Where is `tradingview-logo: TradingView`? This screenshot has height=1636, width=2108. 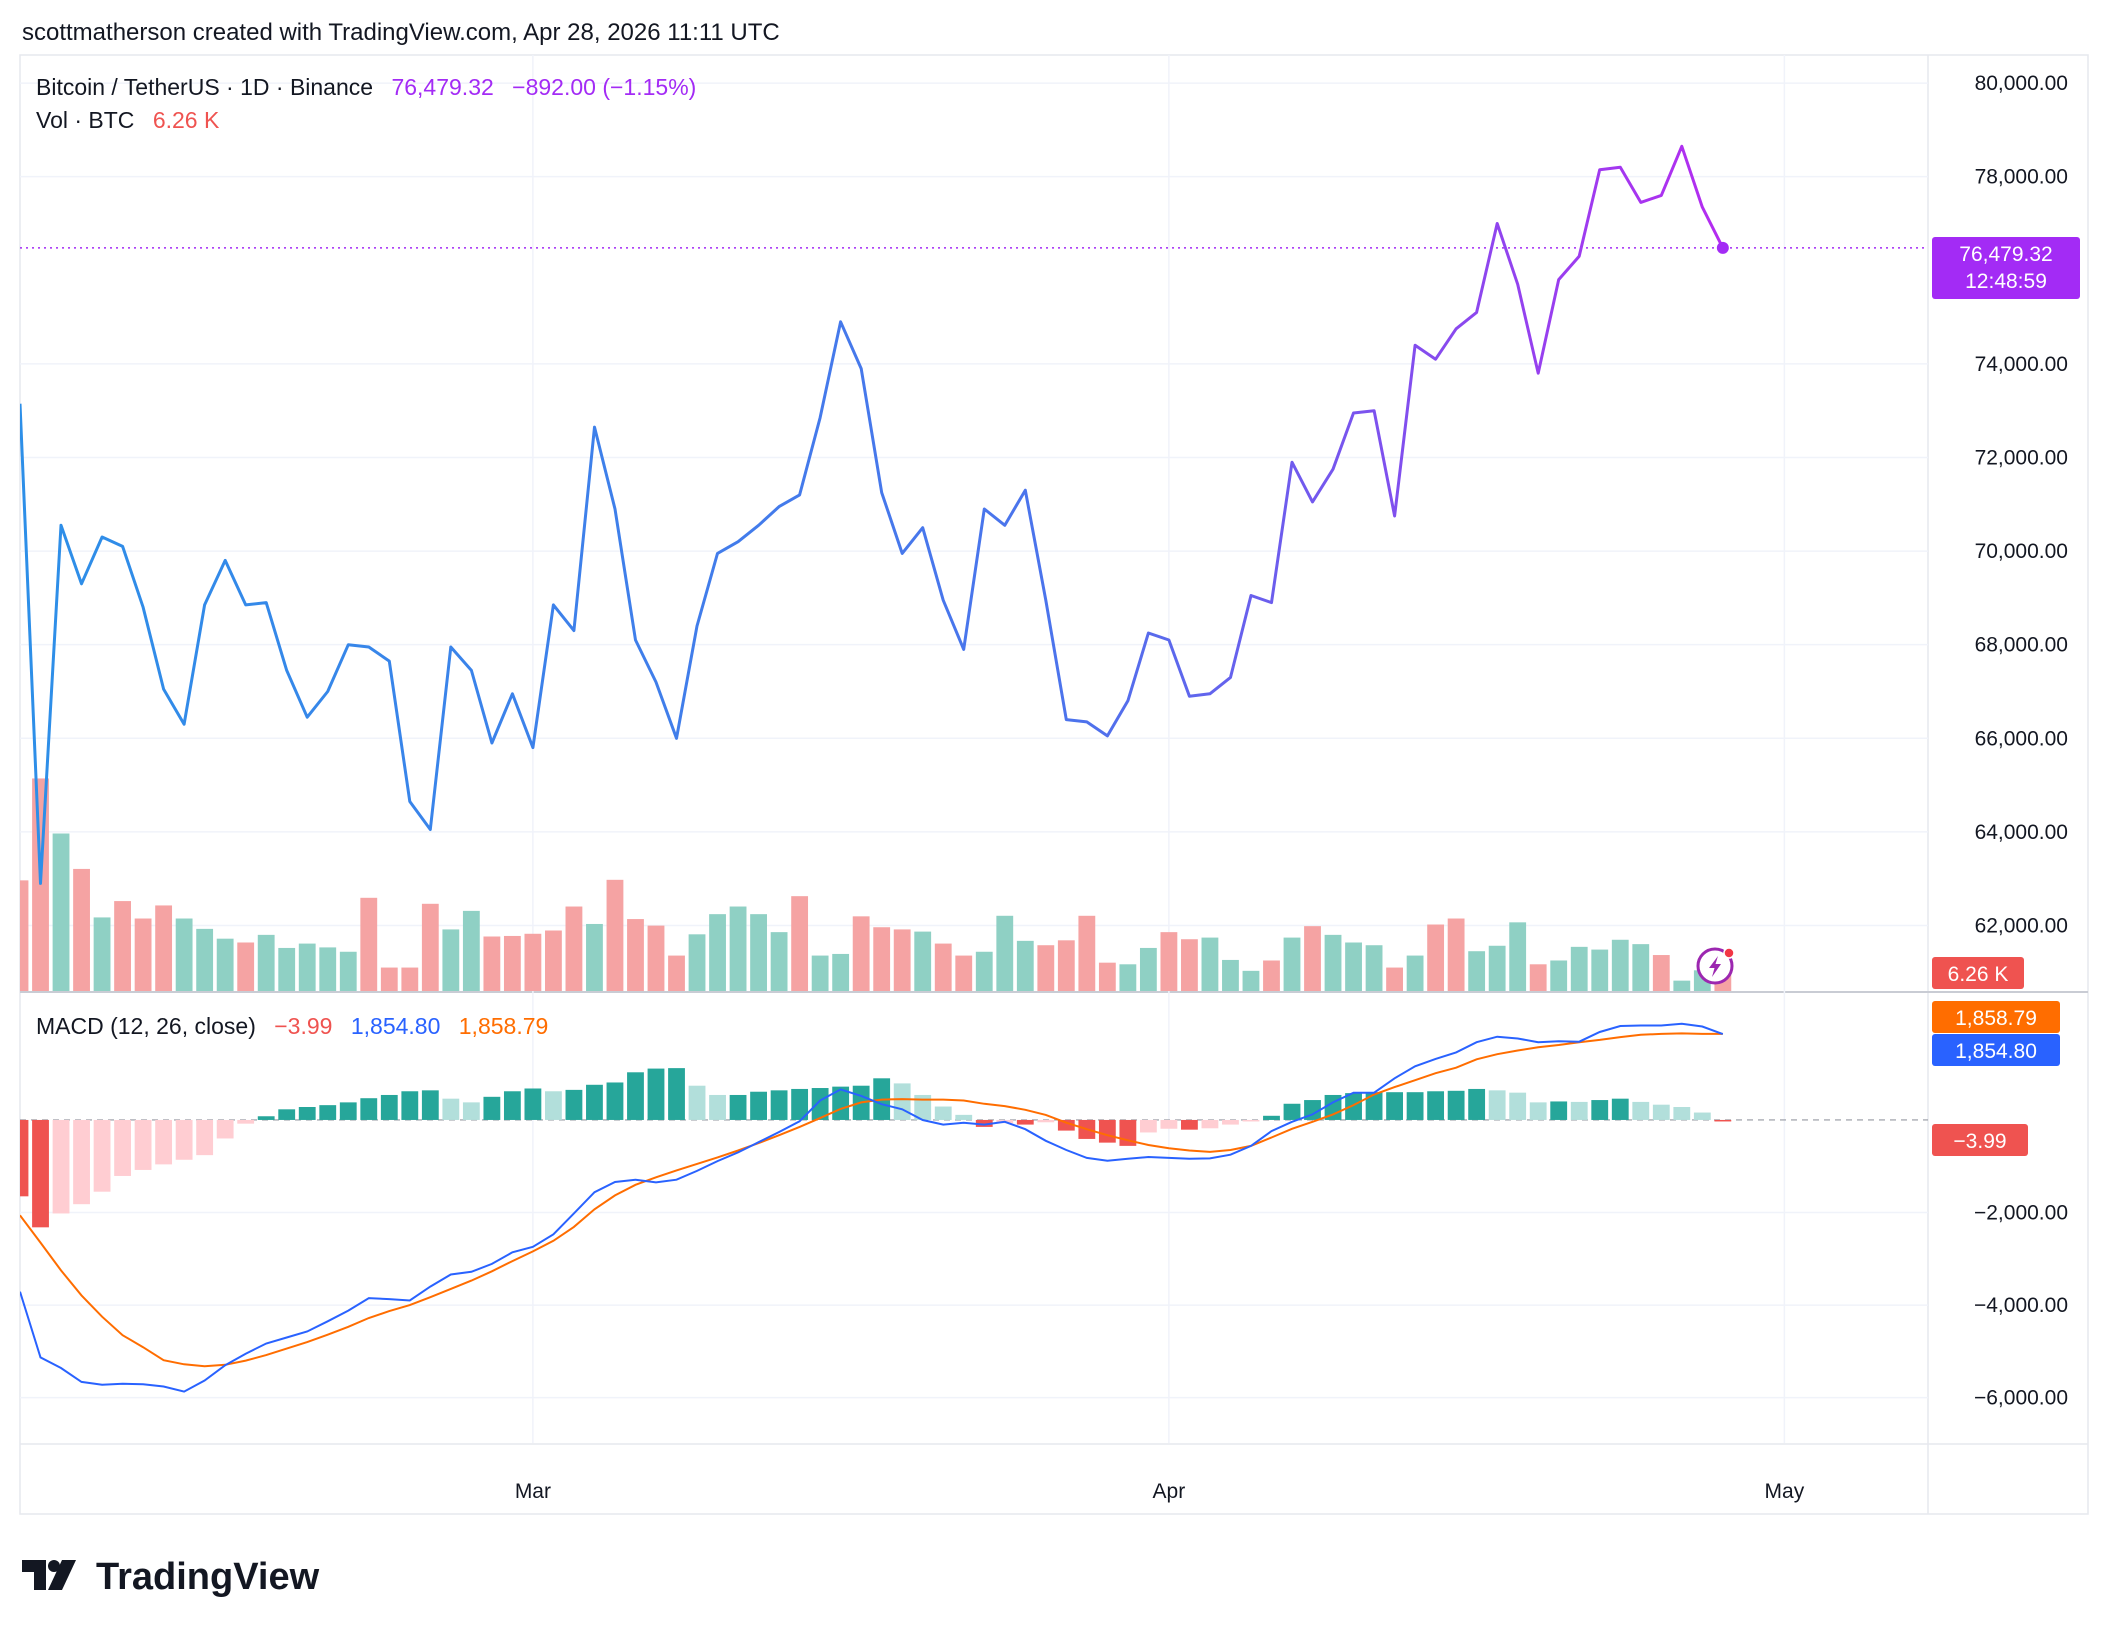 tradingview-logo: TradingView is located at coordinates (171, 1577).